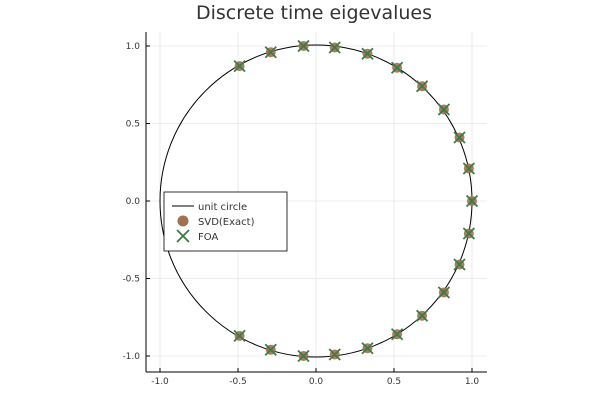 This screenshot has width=600, height=400. What do you see at coordinates (316, 382) in the screenshot?
I see `x-tick-label-2: 0.0` at bounding box center [316, 382].